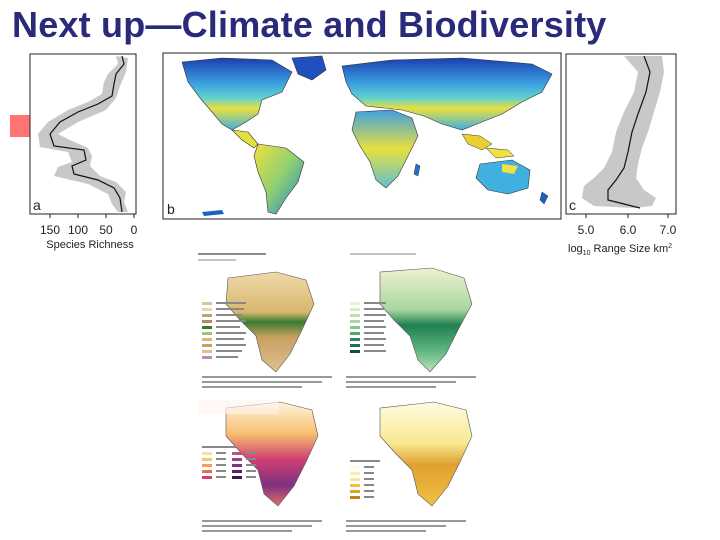 The height and width of the screenshot is (540, 720). I want to click on eurasia-shape, so click(447, 94).